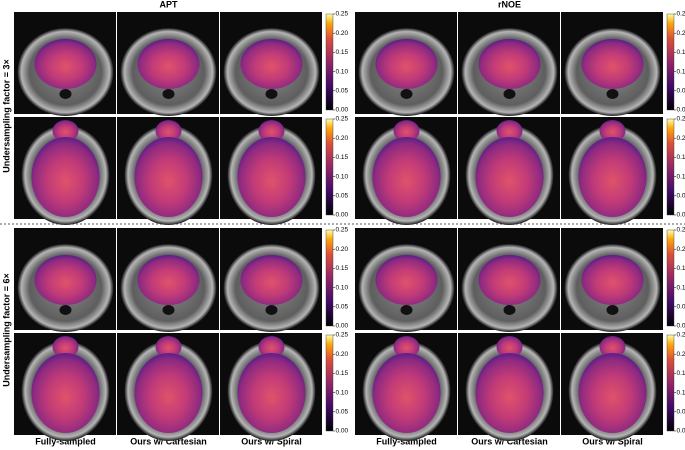 This screenshot has width=685, height=450. I want to click on group-title: APT, so click(169, 4).